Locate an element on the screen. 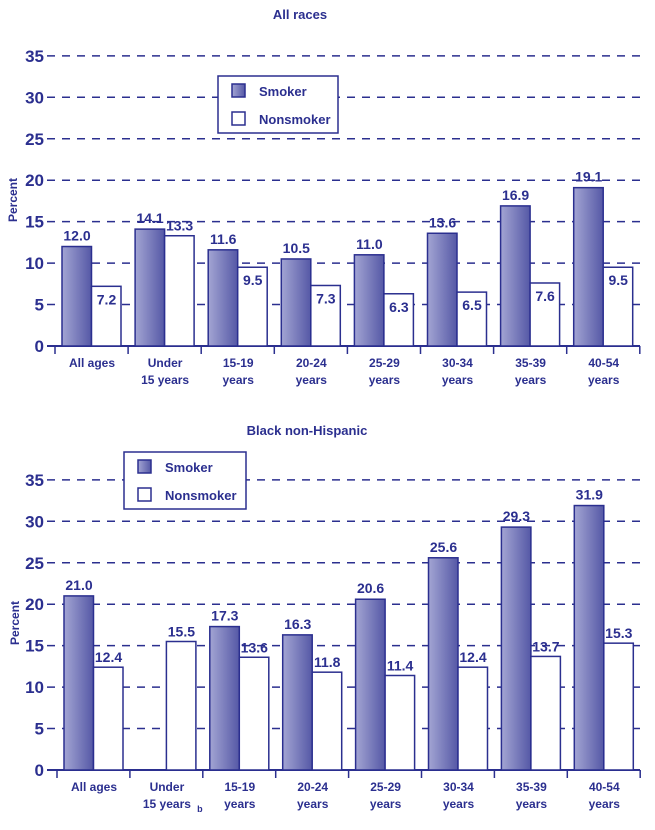 Image resolution: width=655 pixels, height=830 pixels. data-label: 11.8 is located at coordinates (327, 662).